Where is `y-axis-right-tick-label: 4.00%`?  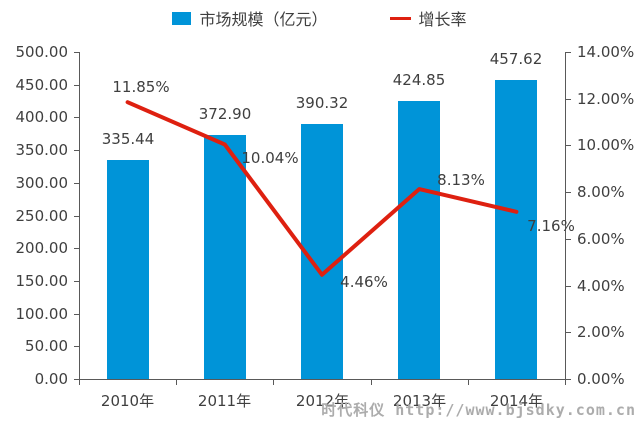
y-axis-right-tick-label: 4.00% is located at coordinates (601, 286).